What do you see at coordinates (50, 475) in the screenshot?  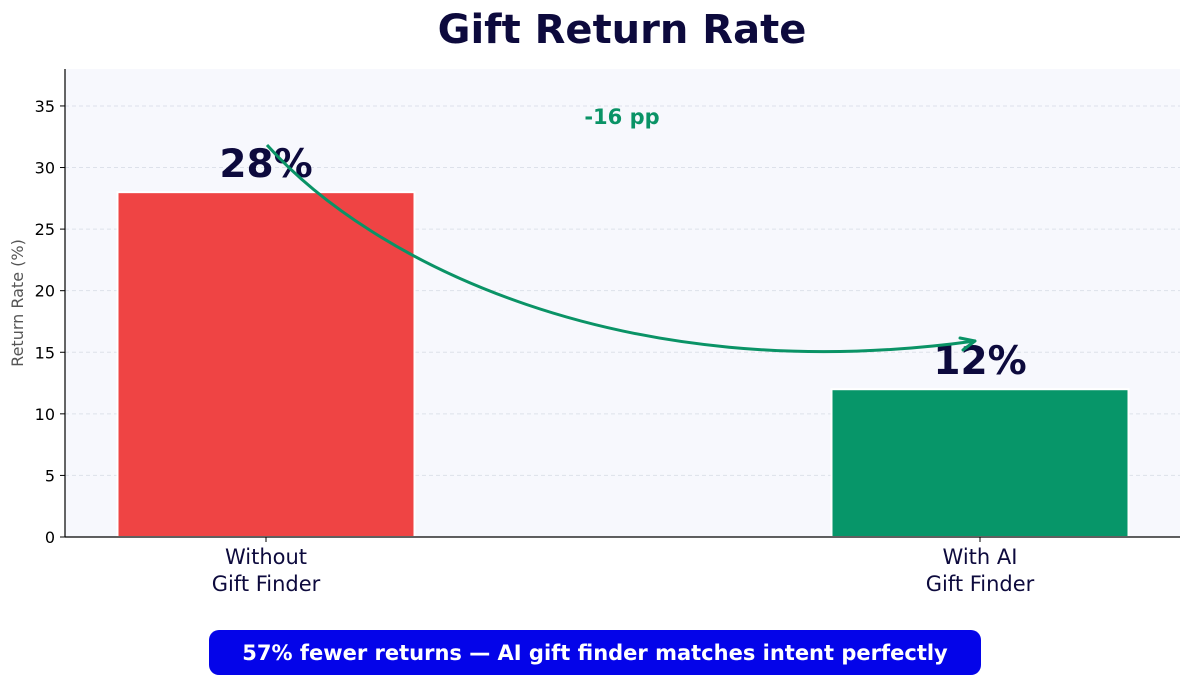 I see `y-tick-label: 5` at bounding box center [50, 475].